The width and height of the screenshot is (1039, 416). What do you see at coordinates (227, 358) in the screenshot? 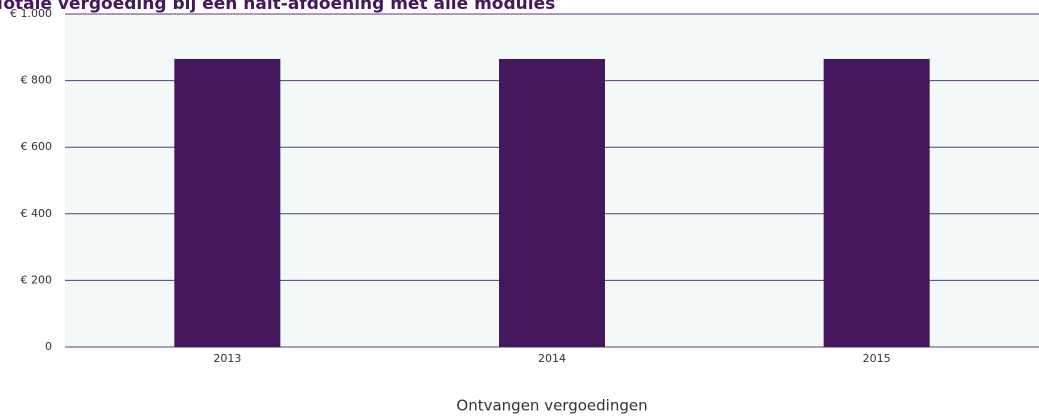
I see `x-tick-label: 2013` at bounding box center [227, 358].